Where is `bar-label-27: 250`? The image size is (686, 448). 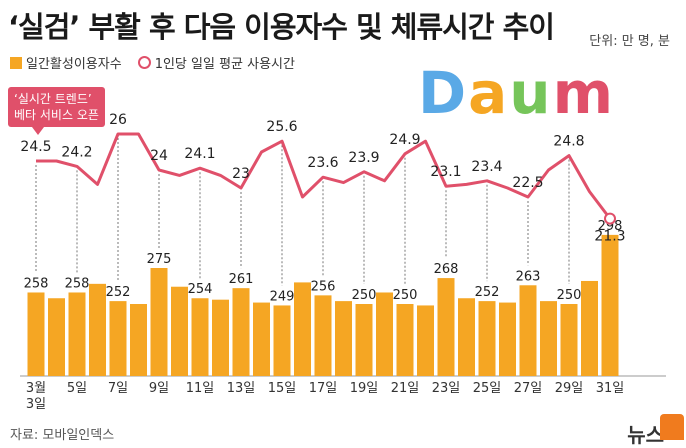
bar-label-27: 250 is located at coordinates (569, 295).